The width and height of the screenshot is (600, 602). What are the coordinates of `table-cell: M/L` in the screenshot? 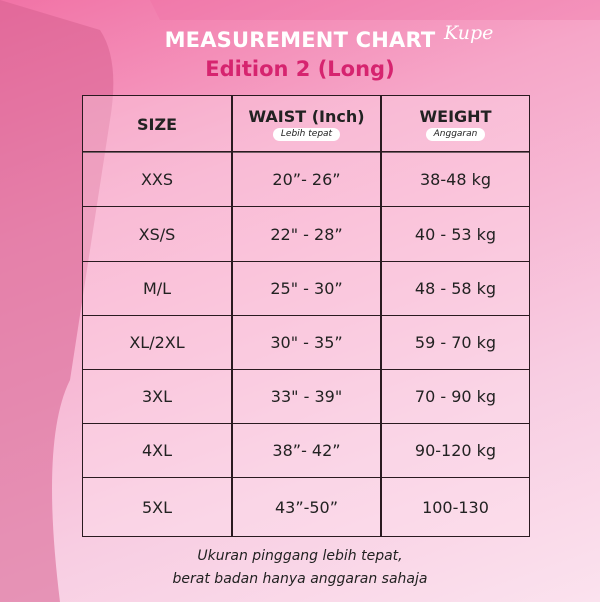 It's located at (157, 288).